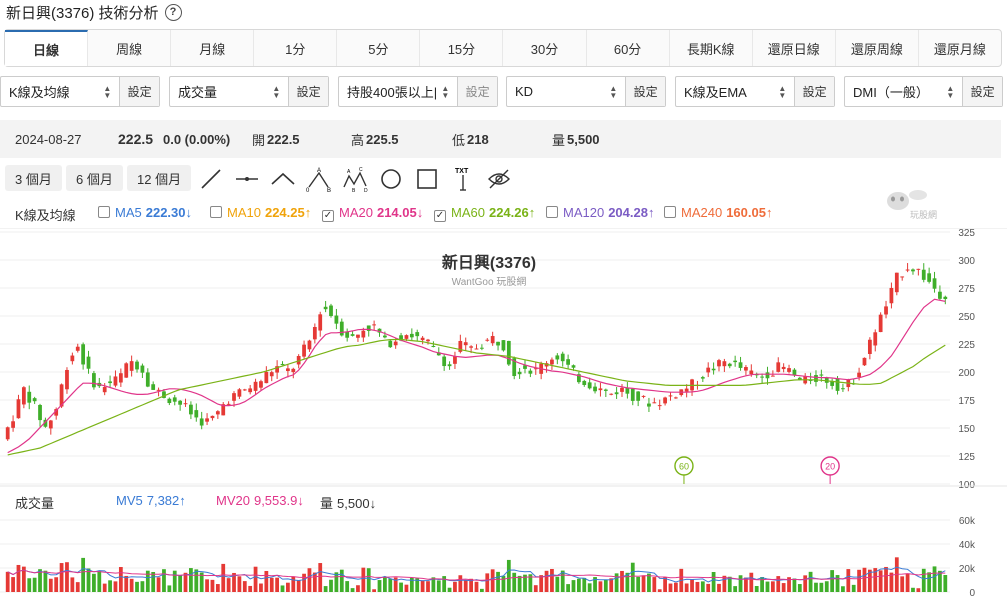 The image size is (1007, 605). What do you see at coordinates (959, 49) in the screenshot?
I see `tab-11: 還原月線` at bounding box center [959, 49].